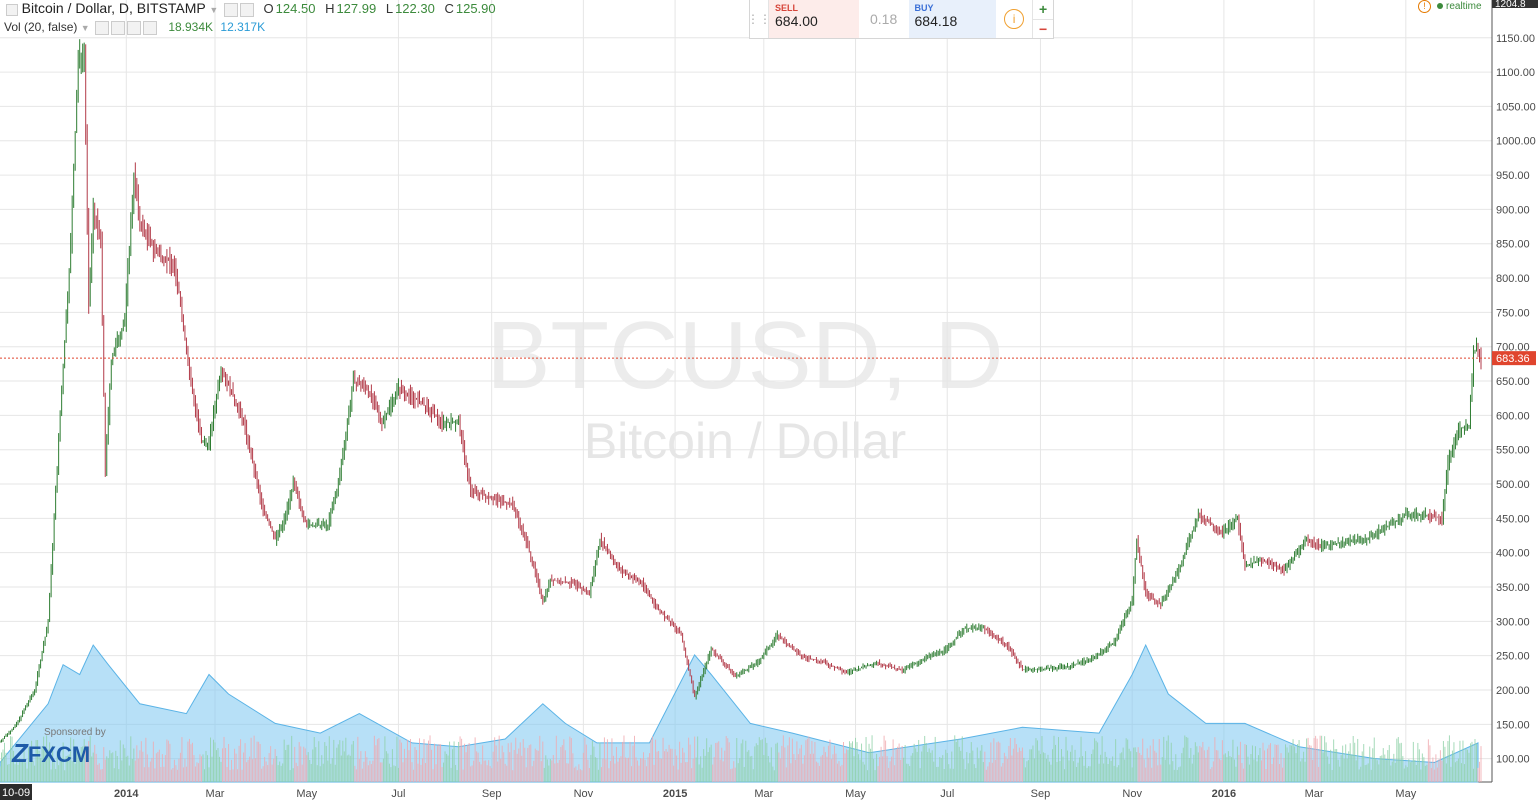  What do you see at coordinates (1513, 245) in the screenshot?
I see `y-tick-label: 850.00` at bounding box center [1513, 245].